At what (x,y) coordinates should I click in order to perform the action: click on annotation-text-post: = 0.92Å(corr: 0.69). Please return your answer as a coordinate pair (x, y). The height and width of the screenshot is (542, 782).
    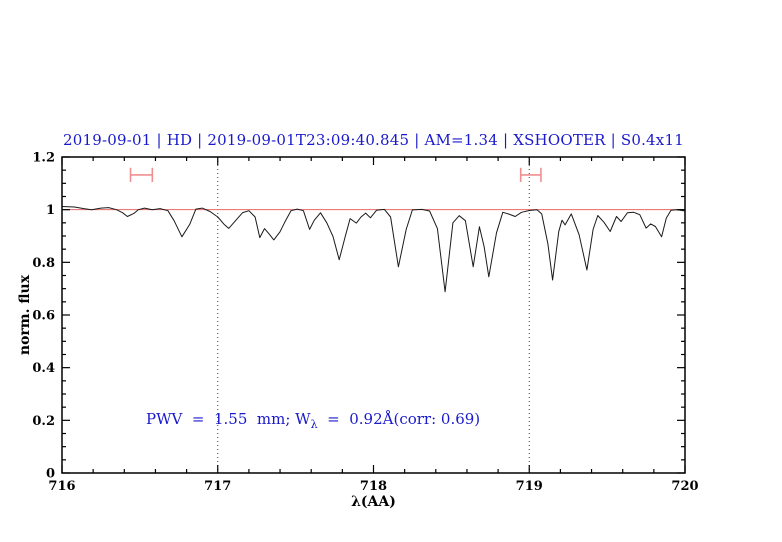
    Looking at the image, I should click on (399, 419).